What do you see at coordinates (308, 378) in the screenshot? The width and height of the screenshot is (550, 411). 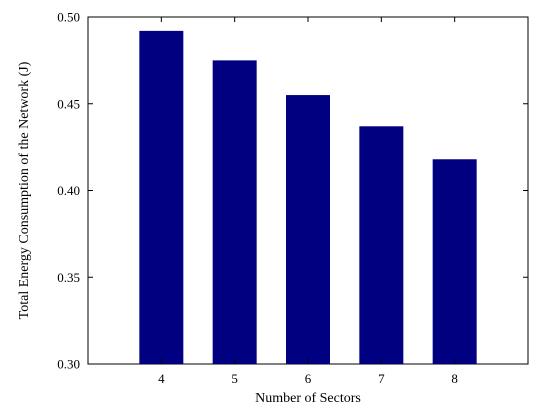 I see `x-tick-label: 6` at bounding box center [308, 378].